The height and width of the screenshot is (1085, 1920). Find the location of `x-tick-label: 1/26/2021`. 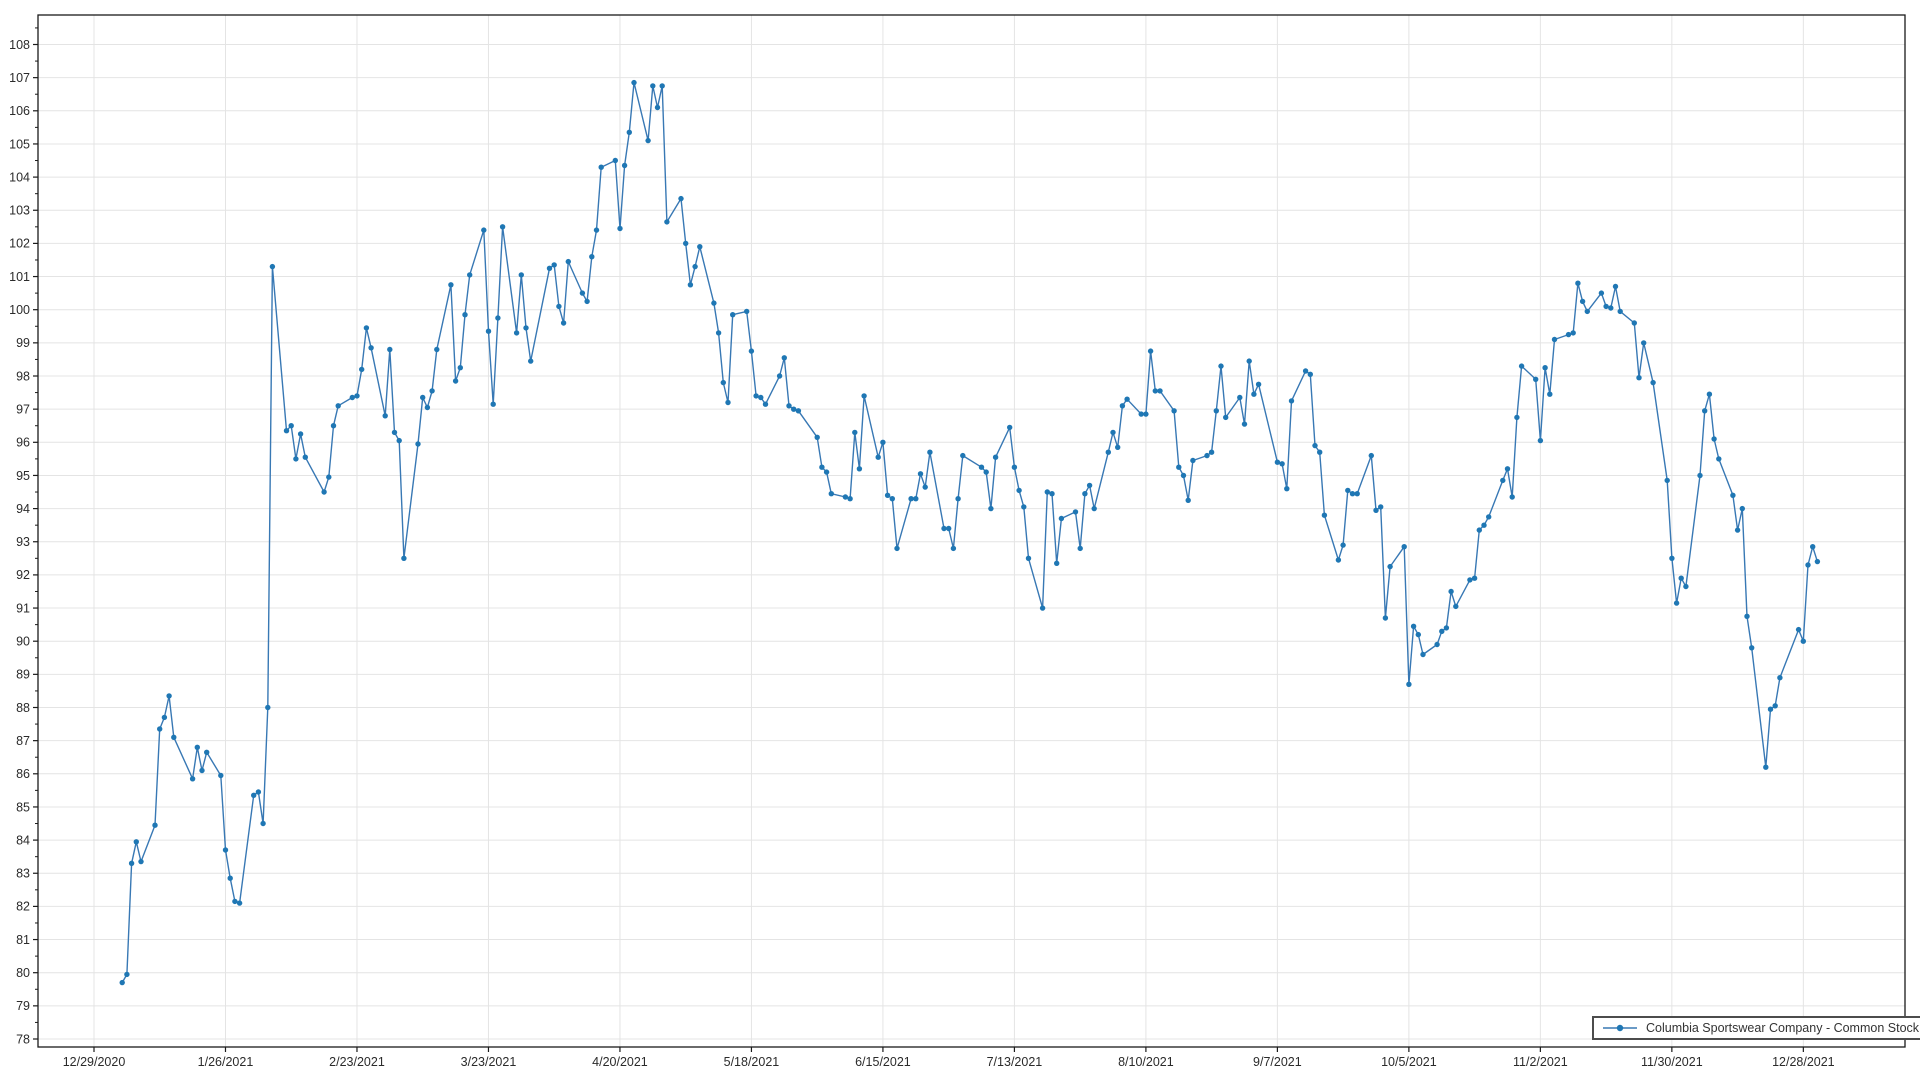

x-tick-label: 1/26/2021 is located at coordinates (226, 1062).